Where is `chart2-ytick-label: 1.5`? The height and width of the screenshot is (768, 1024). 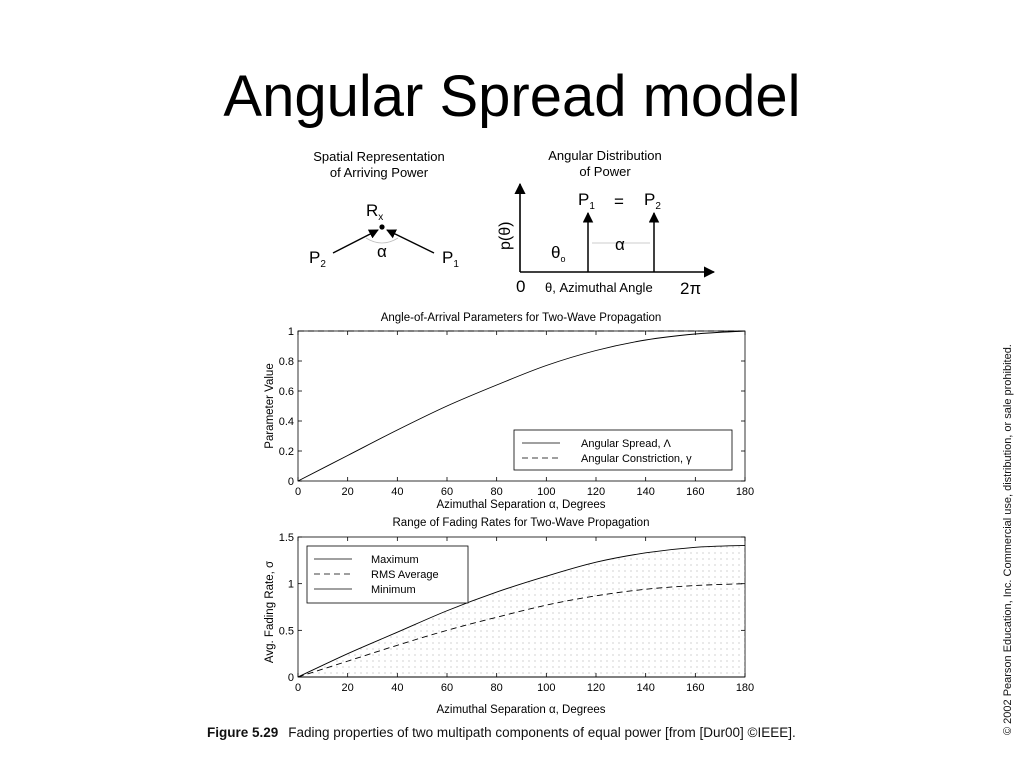 chart2-ytick-label: 1.5 is located at coordinates (286, 538).